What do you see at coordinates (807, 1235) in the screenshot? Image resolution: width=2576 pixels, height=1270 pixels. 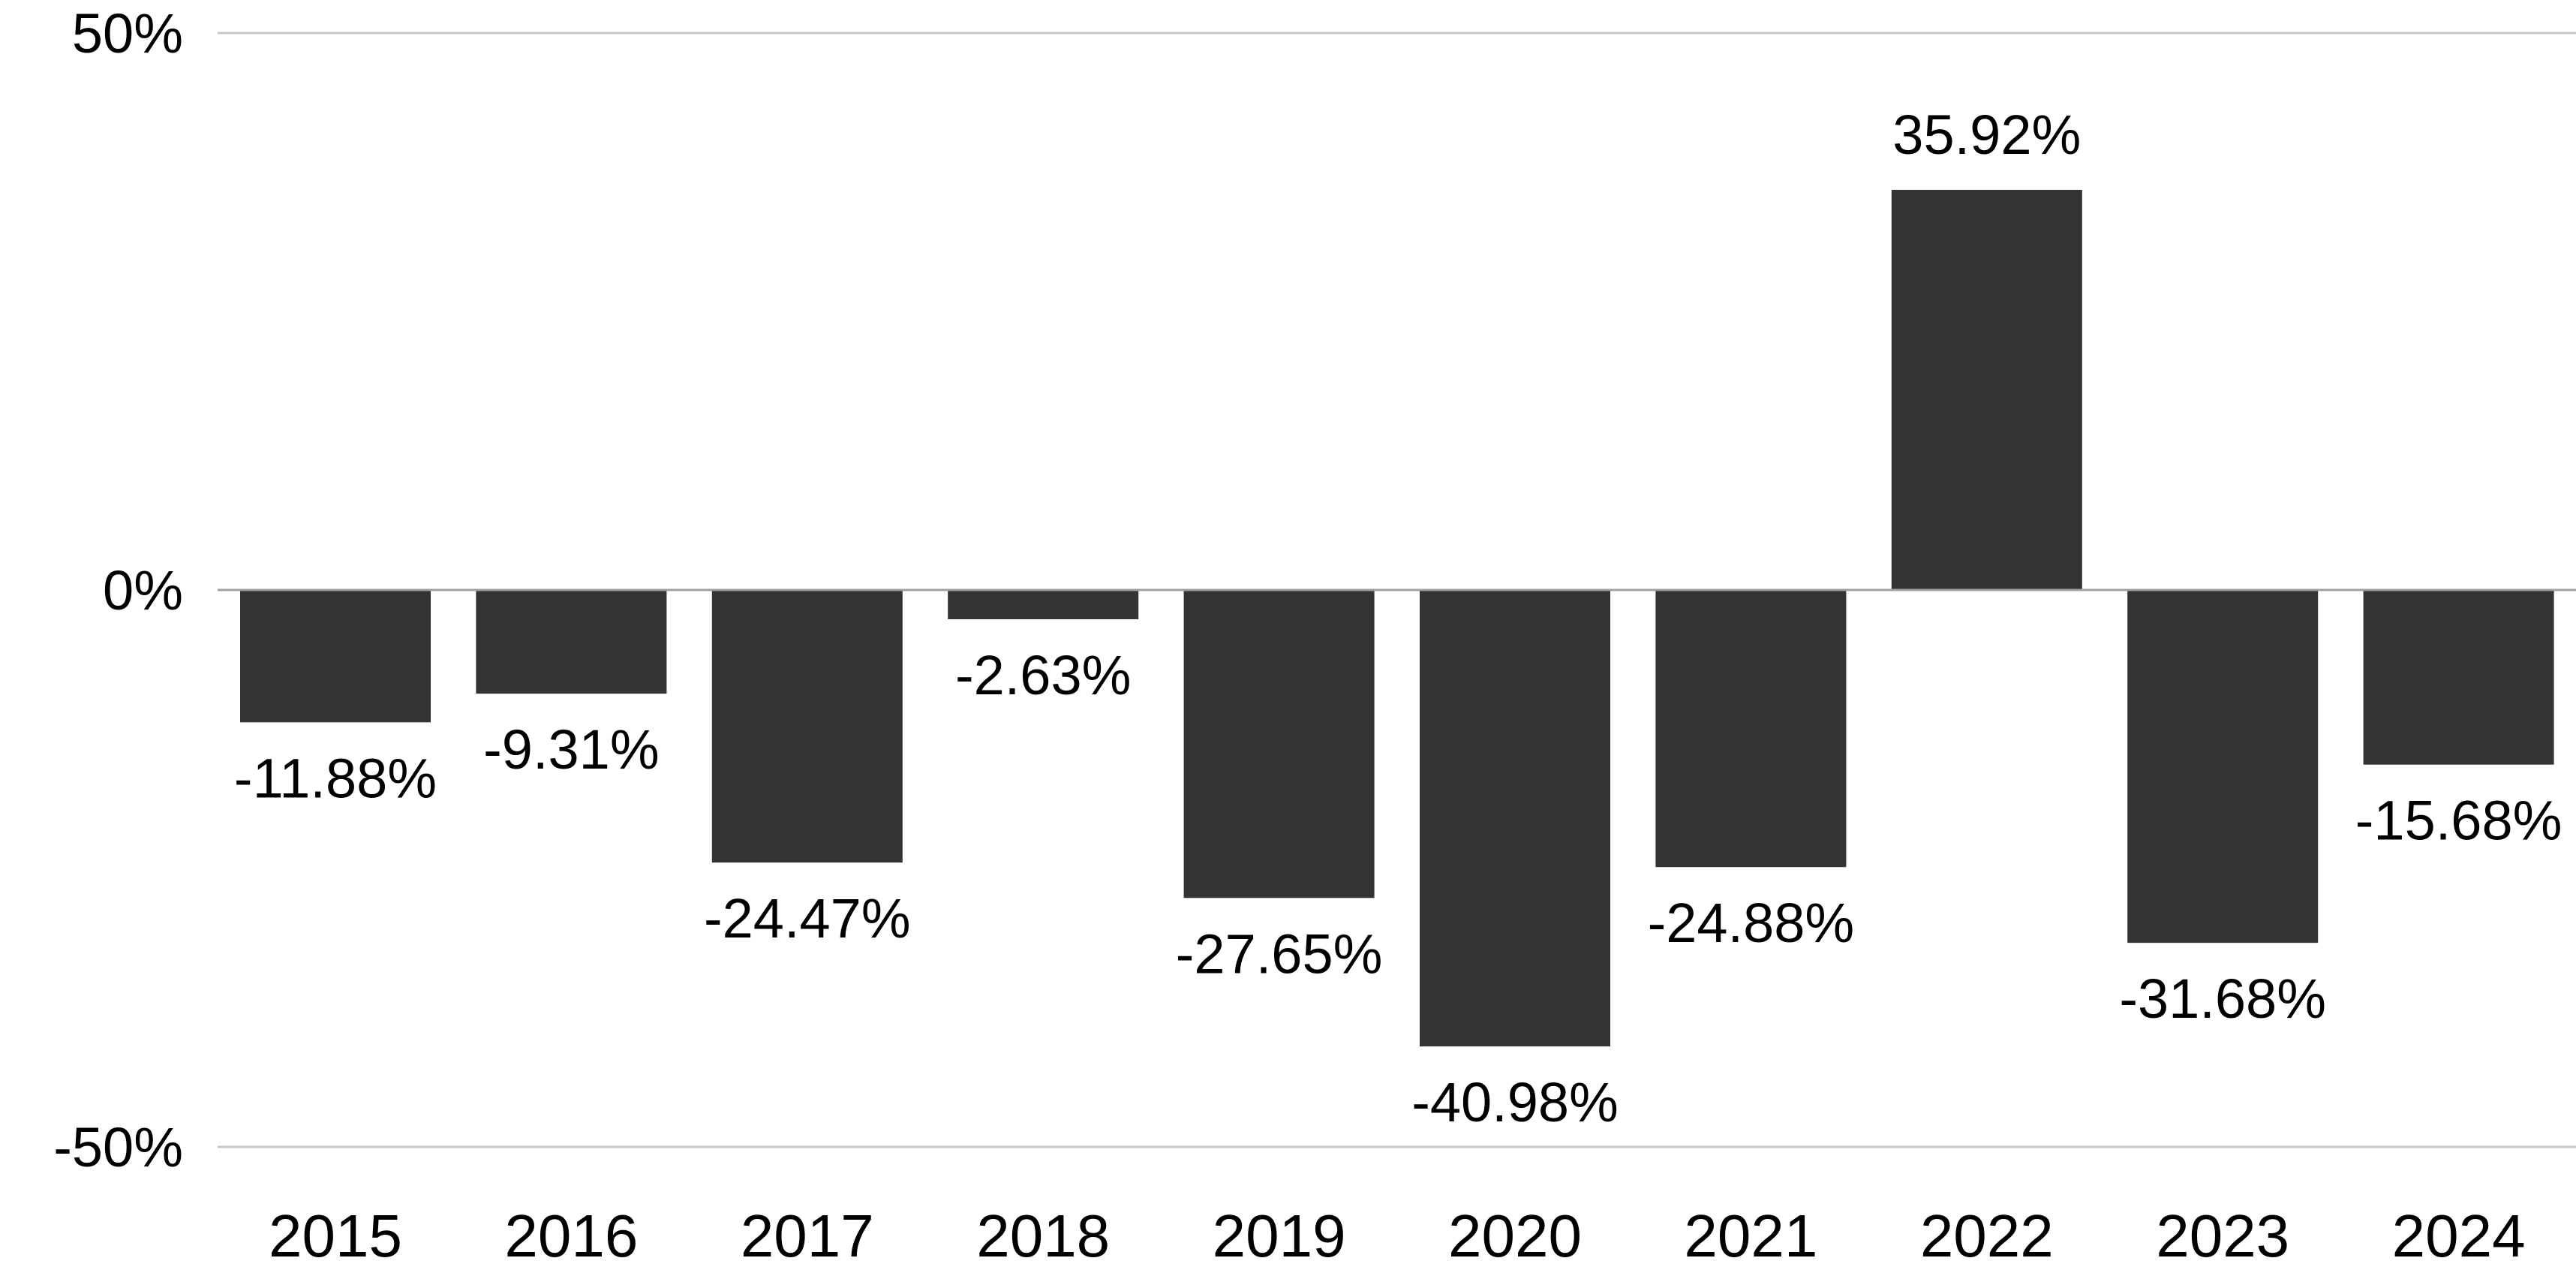 I see `x-category-label: 2017` at bounding box center [807, 1235].